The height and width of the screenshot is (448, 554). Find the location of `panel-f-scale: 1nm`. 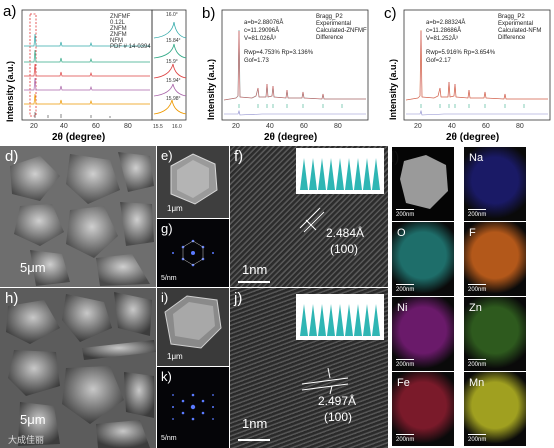

panel-f-scale: 1nm is located at coordinates (255, 269).